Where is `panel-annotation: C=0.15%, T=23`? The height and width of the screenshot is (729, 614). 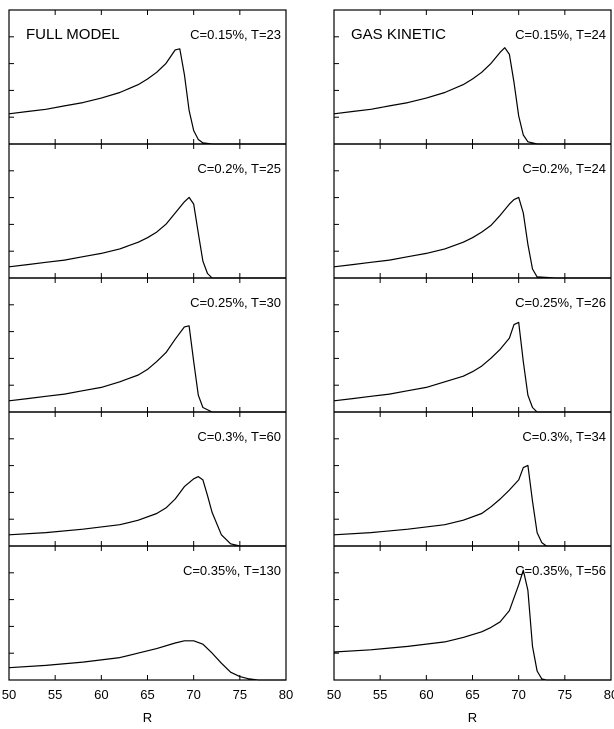
panel-annotation: C=0.15%, T=23 is located at coordinates (235, 34).